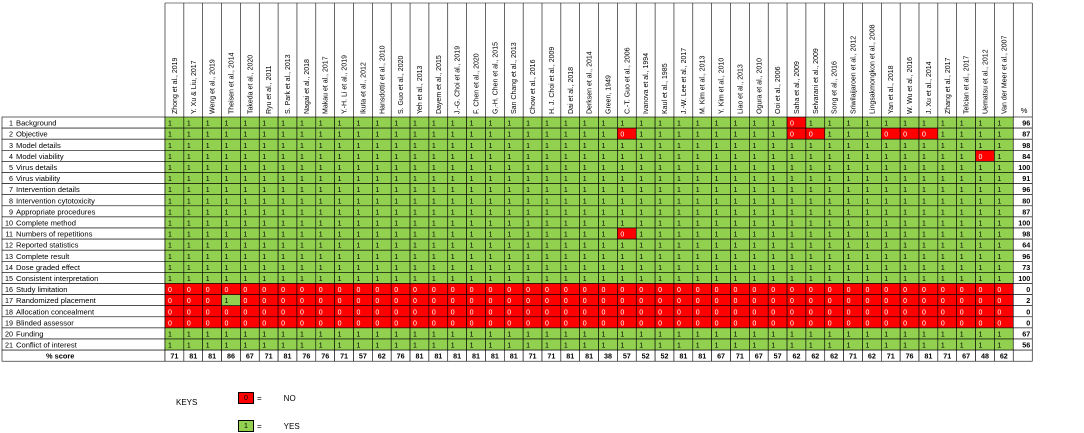  Describe the element at coordinates (40, 156) in the screenshot. I see `criterion-label: Model viability` at that location.